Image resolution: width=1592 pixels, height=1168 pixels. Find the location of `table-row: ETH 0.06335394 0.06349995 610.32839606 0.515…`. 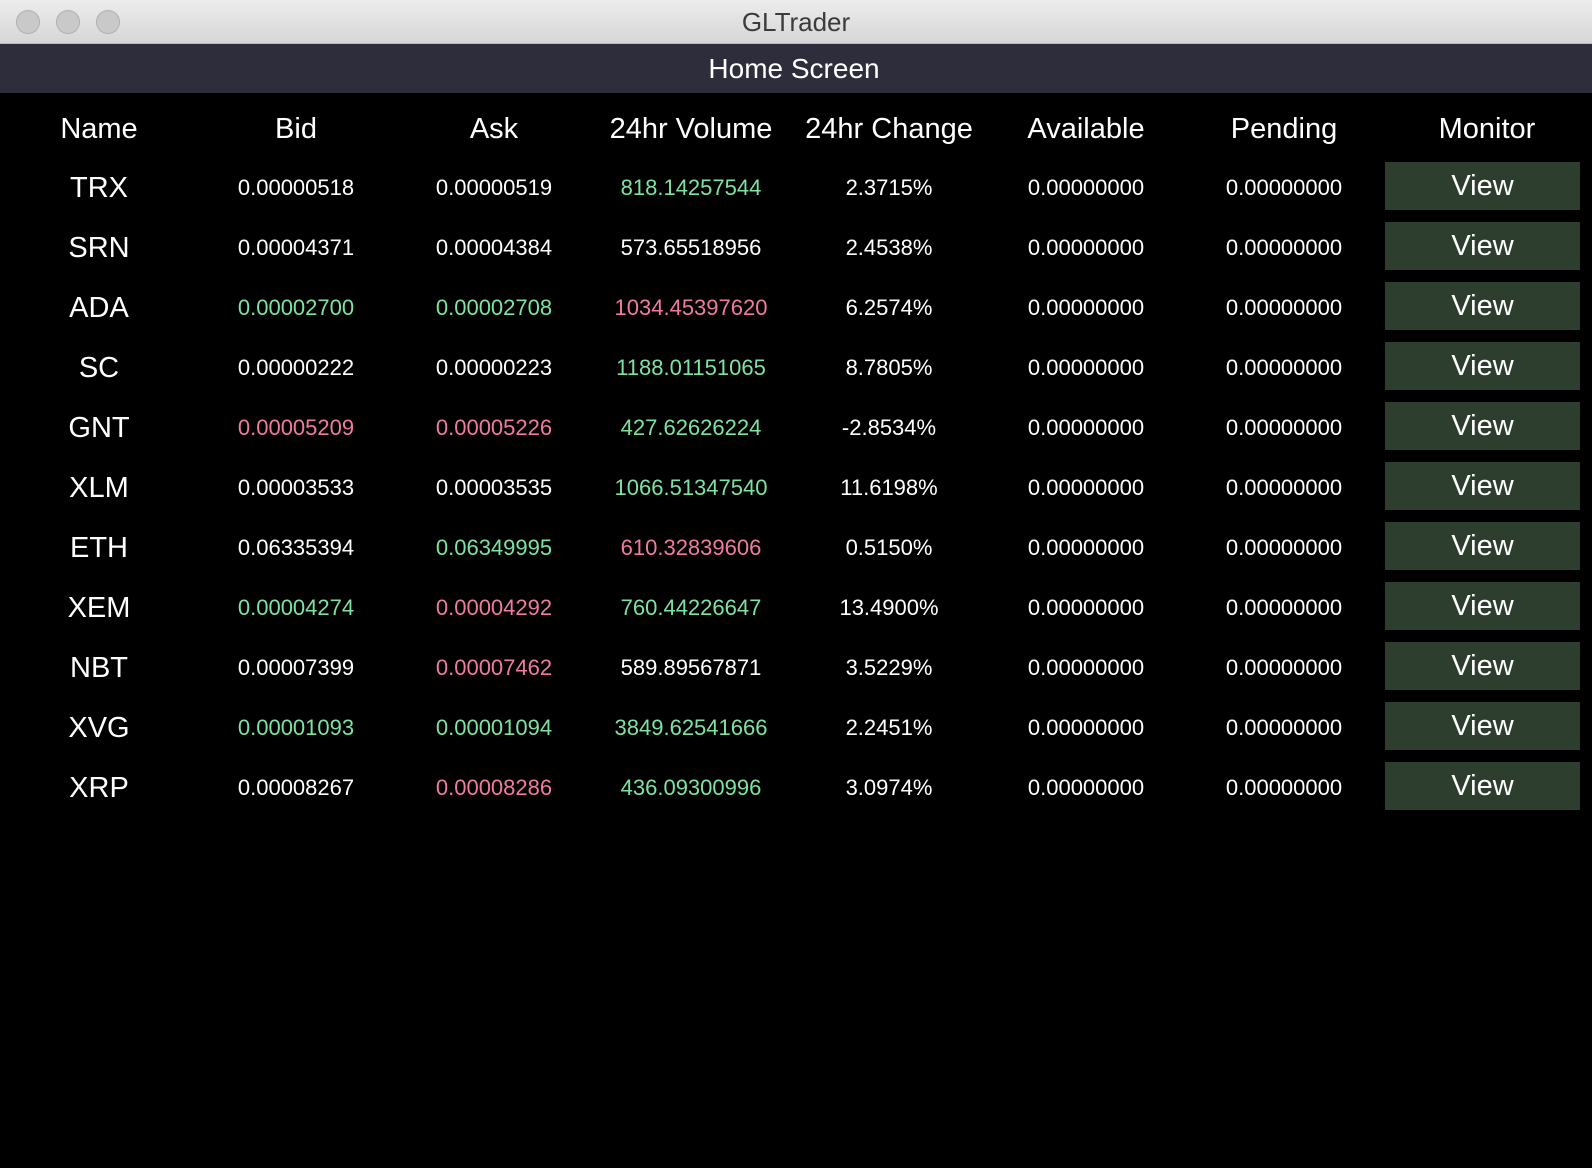

table-row: ETH 0.06335394 0.06349995 610.32839606 0.515… is located at coordinates (796, 548).